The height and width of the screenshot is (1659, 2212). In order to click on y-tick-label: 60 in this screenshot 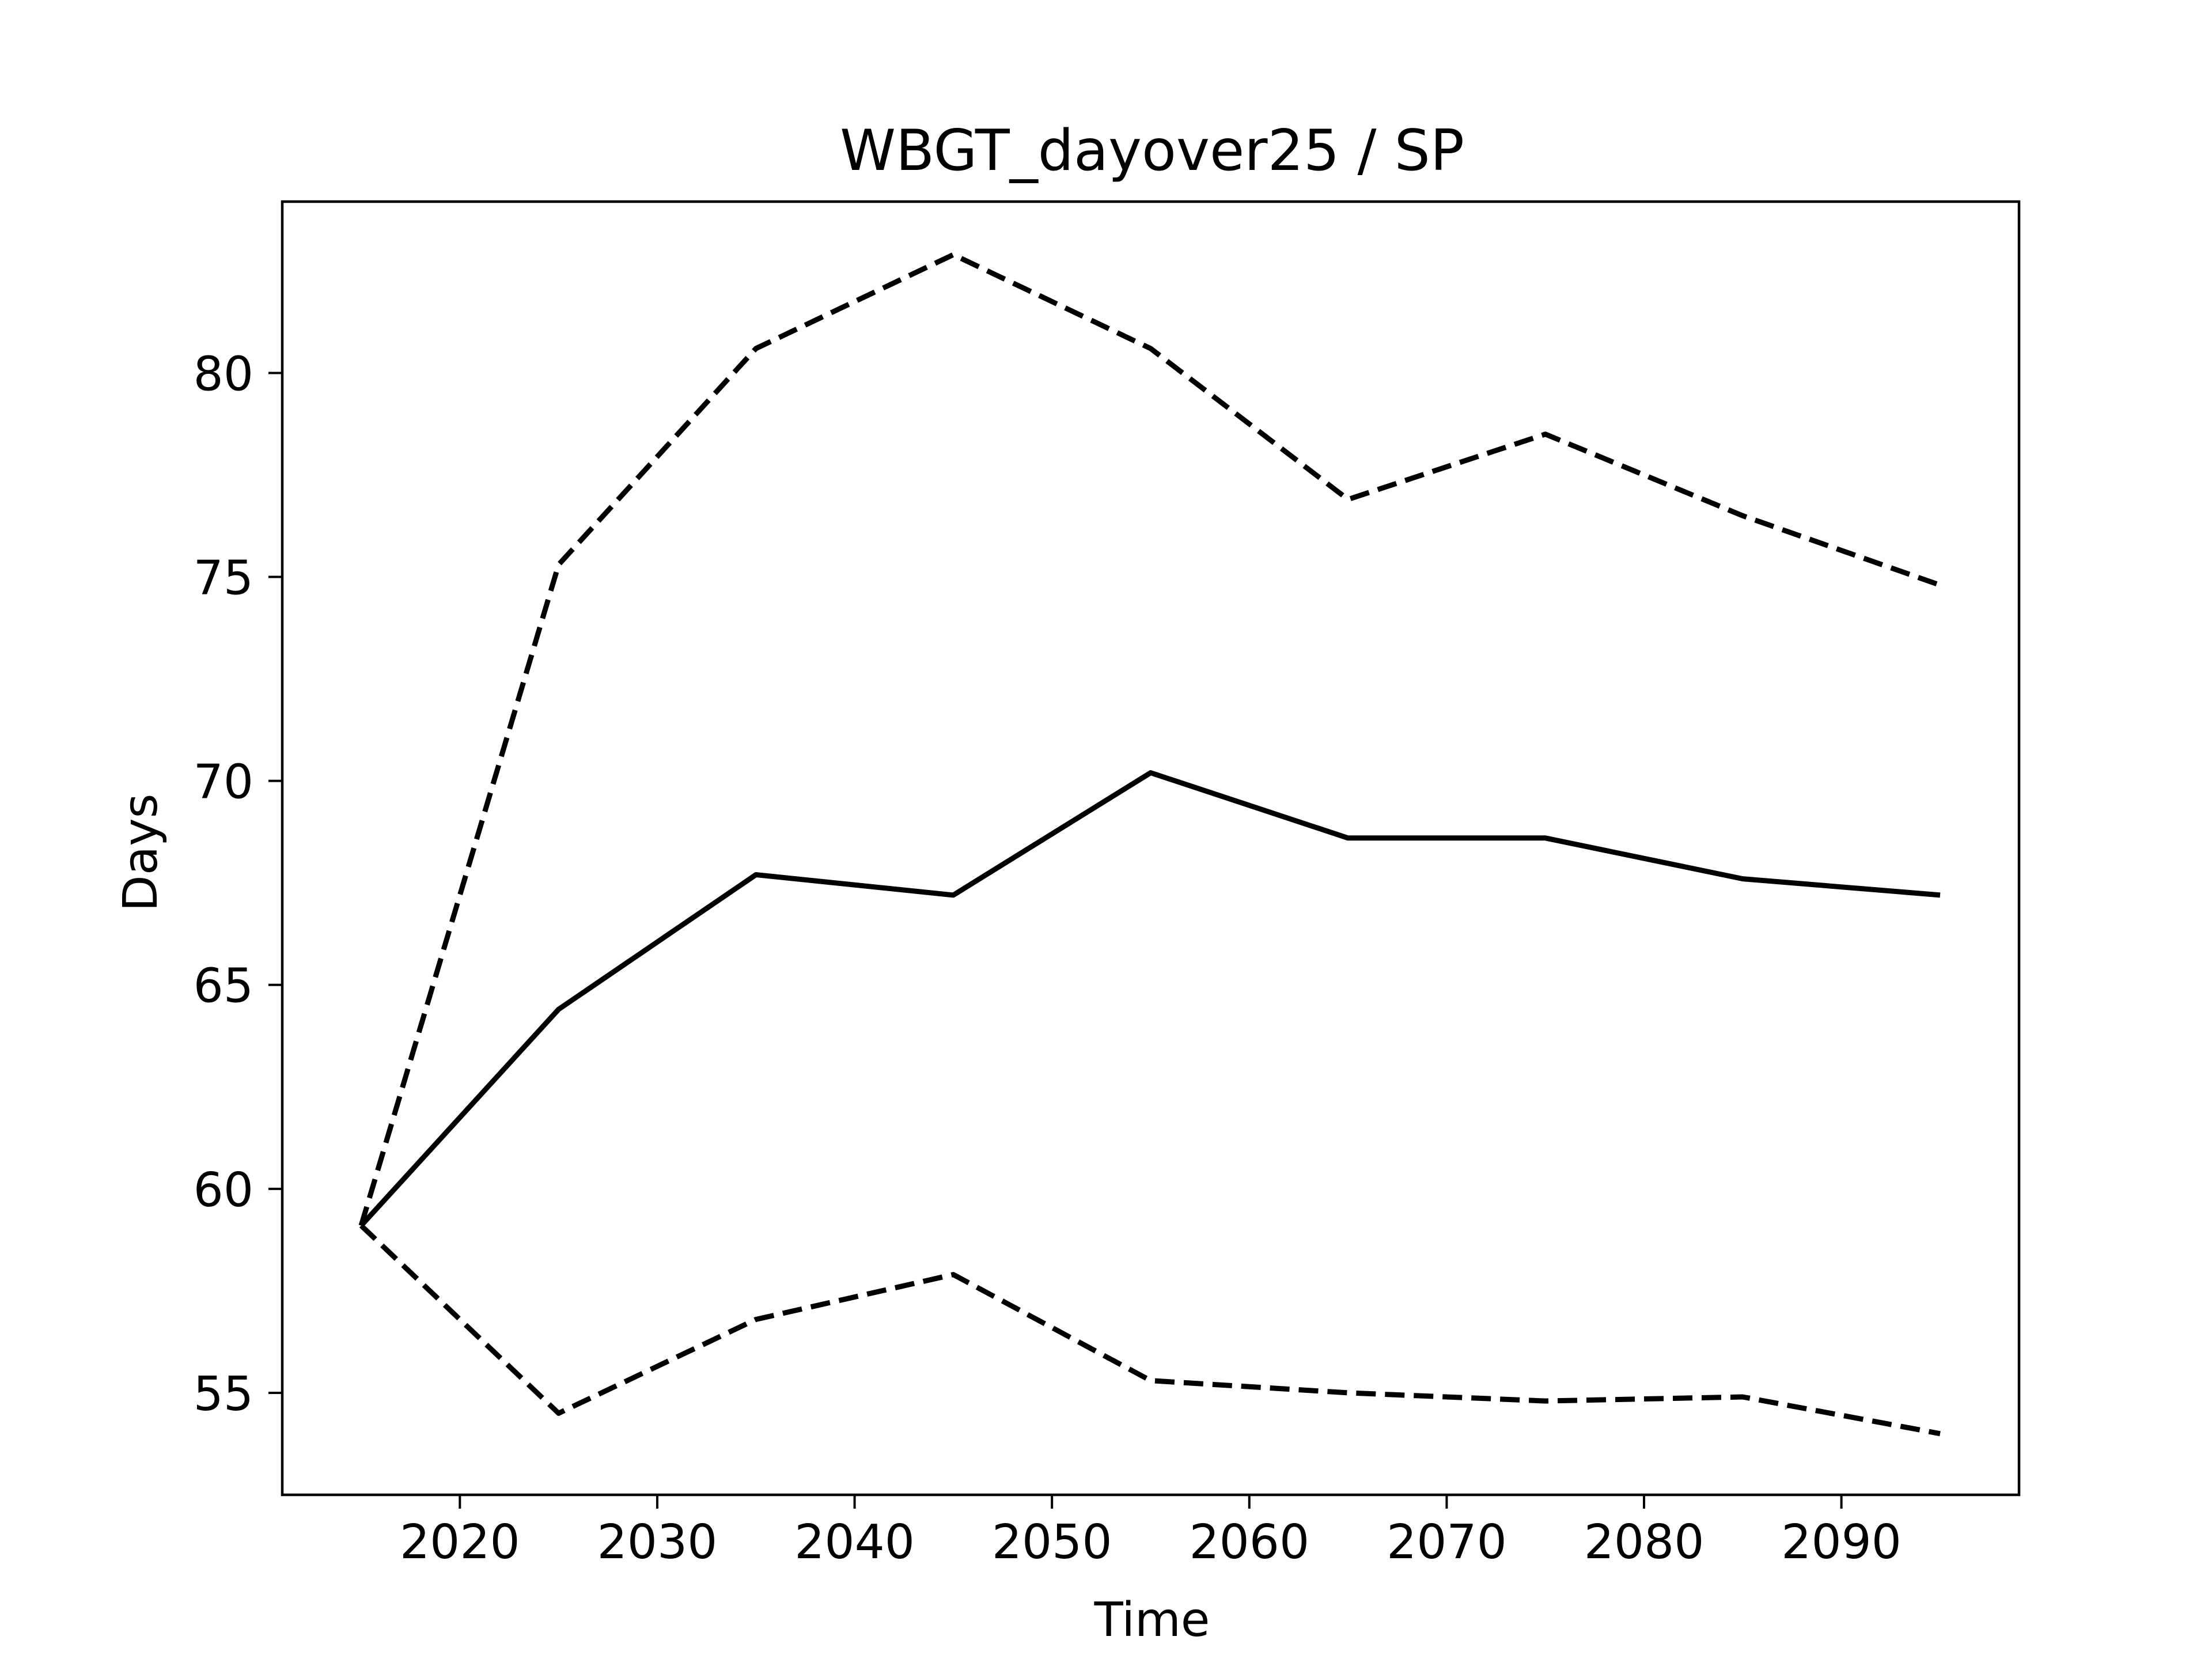, I will do `click(223, 1190)`.